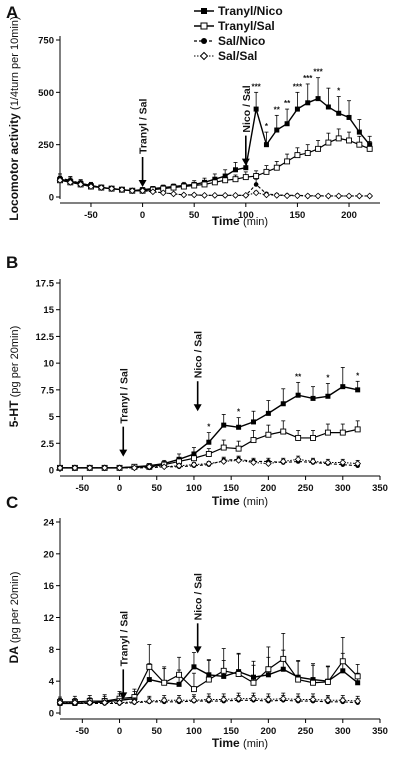 The image size is (400, 762). I want to click on y-tick-label: 250, so click(46, 145).